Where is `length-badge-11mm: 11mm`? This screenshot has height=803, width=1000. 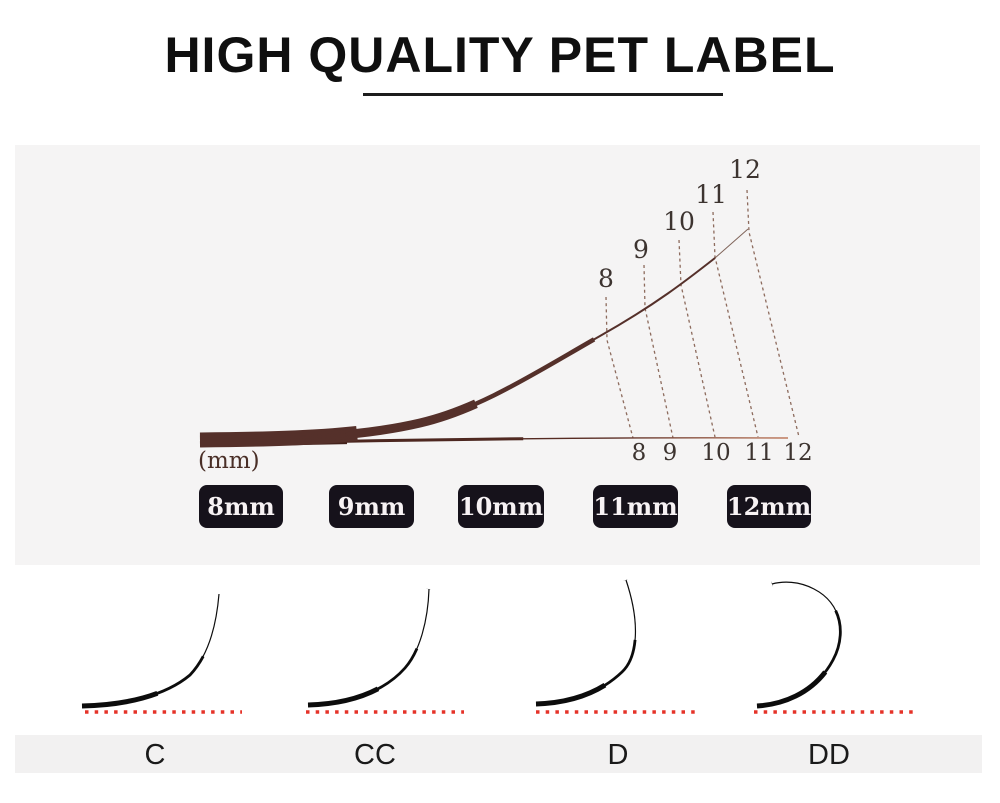
length-badge-11mm: 11mm is located at coordinates (635, 506).